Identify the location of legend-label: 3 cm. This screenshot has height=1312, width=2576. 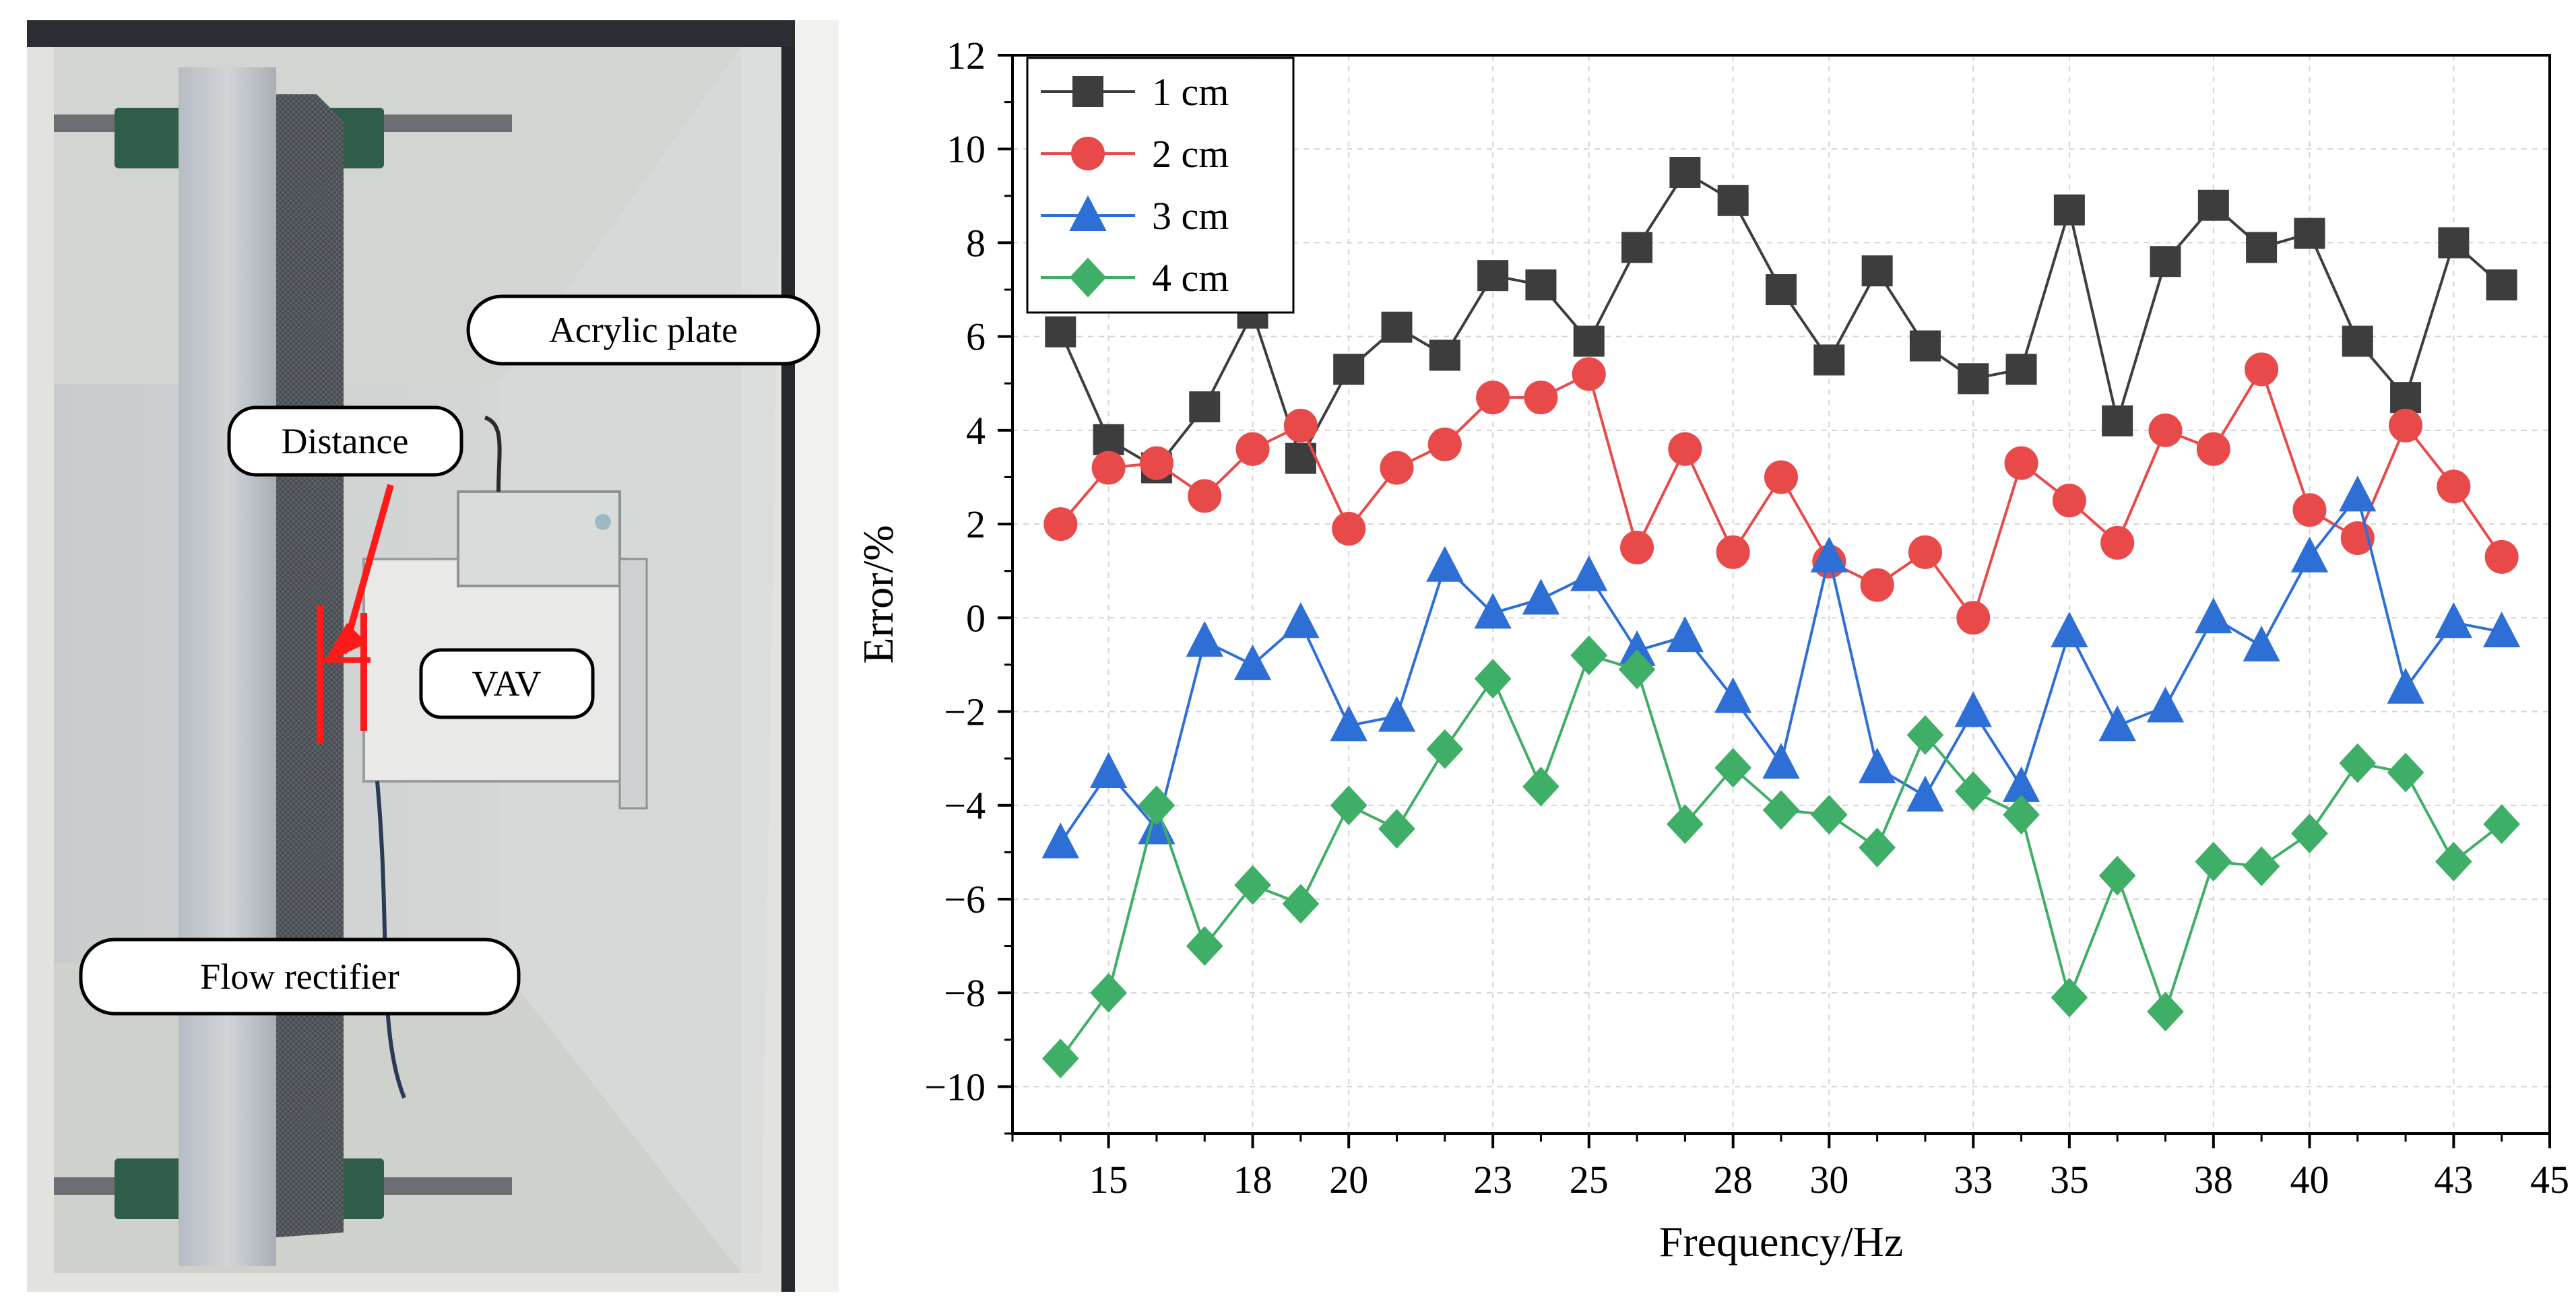
(1190, 216).